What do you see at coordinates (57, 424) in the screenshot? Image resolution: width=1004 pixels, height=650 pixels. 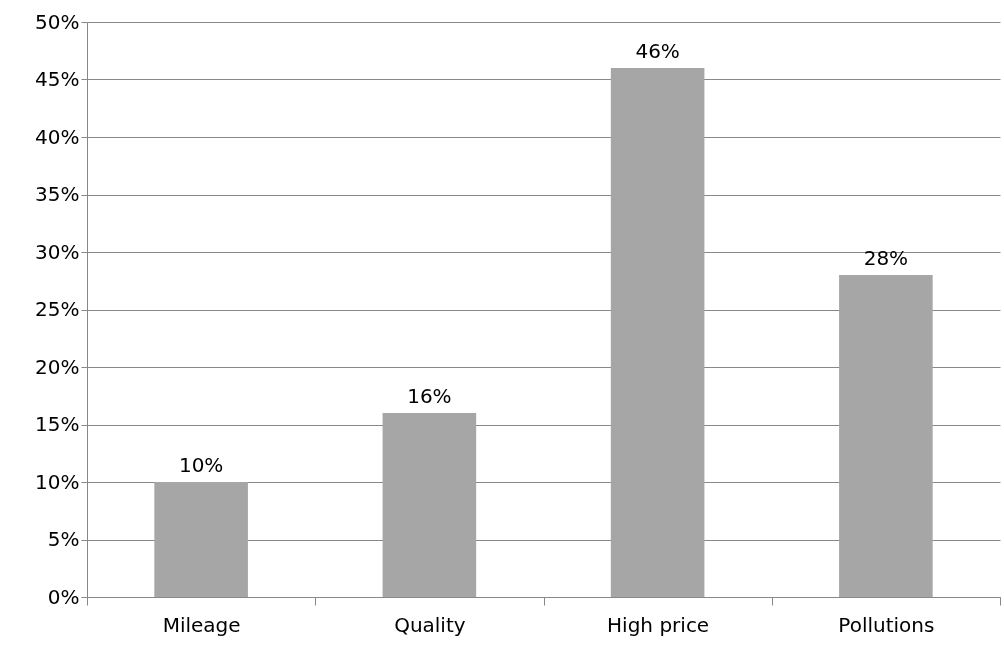 I see `y-tick-label: 15%` at bounding box center [57, 424].